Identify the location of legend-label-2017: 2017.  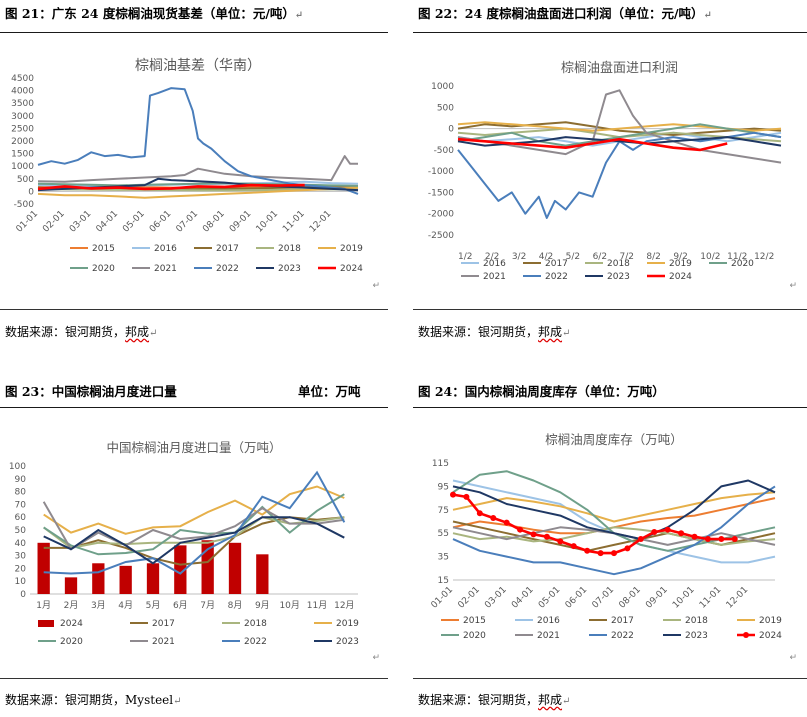
(227, 249).